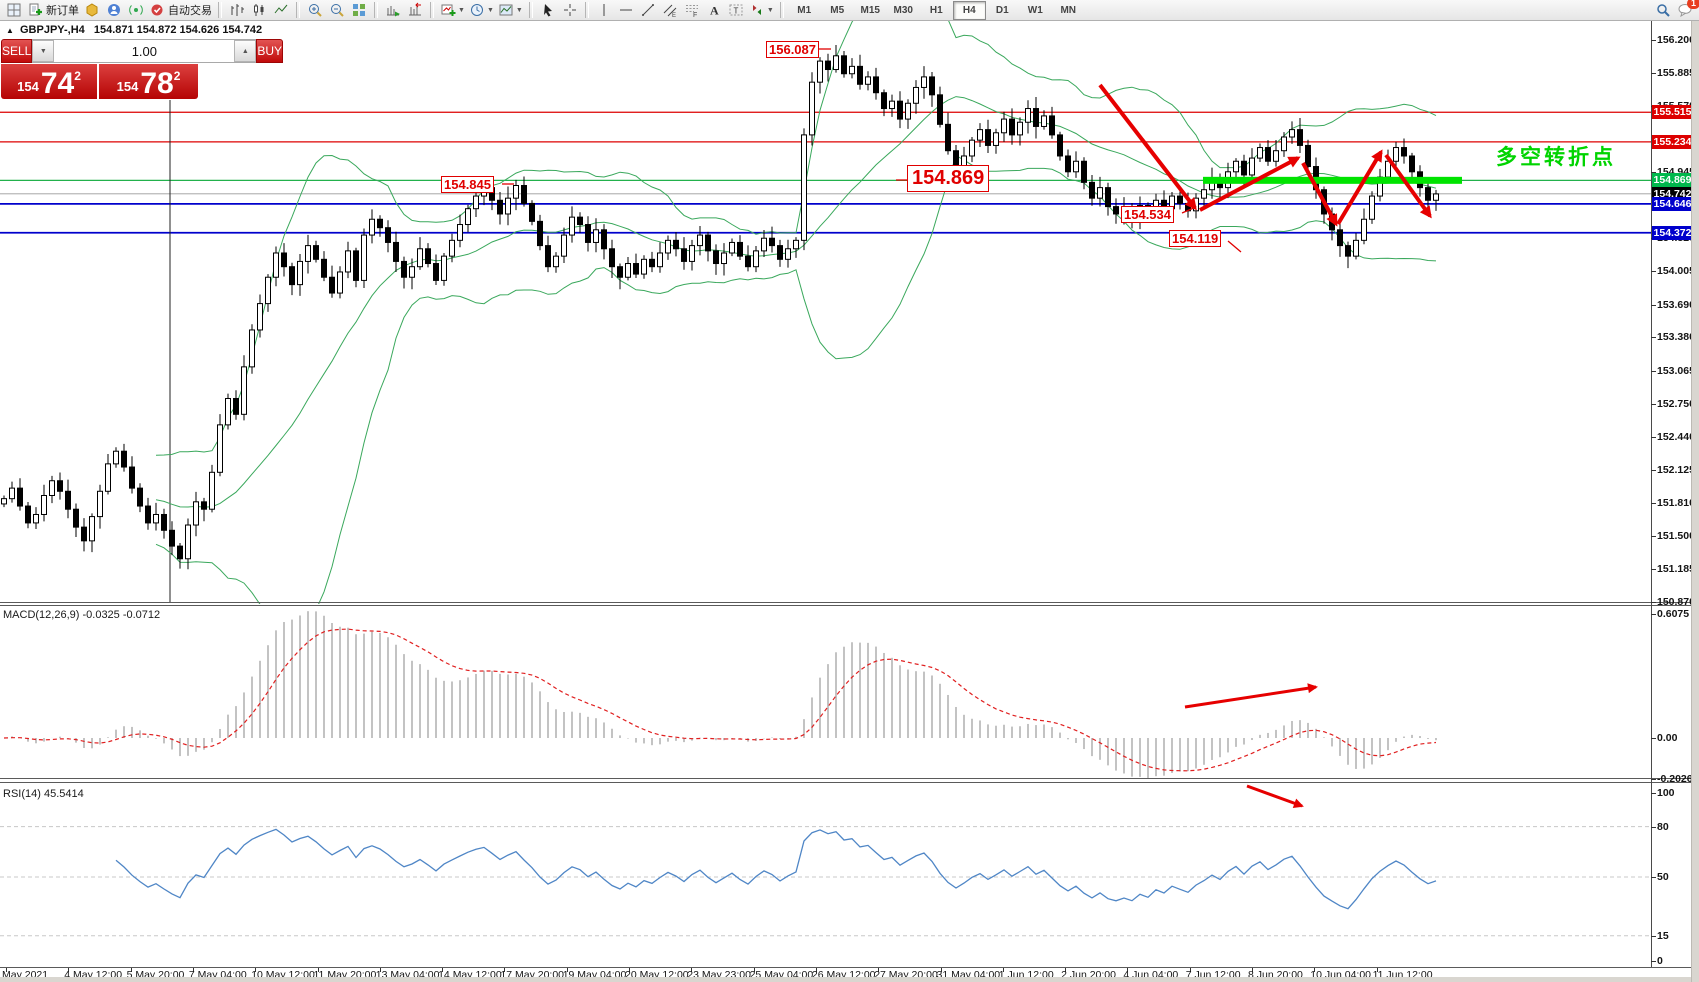 The width and height of the screenshot is (1699, 982). What do you see at coordinates (178, 30) in the screenshot?
I see `symbol-ohlc: 154.871 154.872 154.626 154.742` at bounding box center [178, 30].